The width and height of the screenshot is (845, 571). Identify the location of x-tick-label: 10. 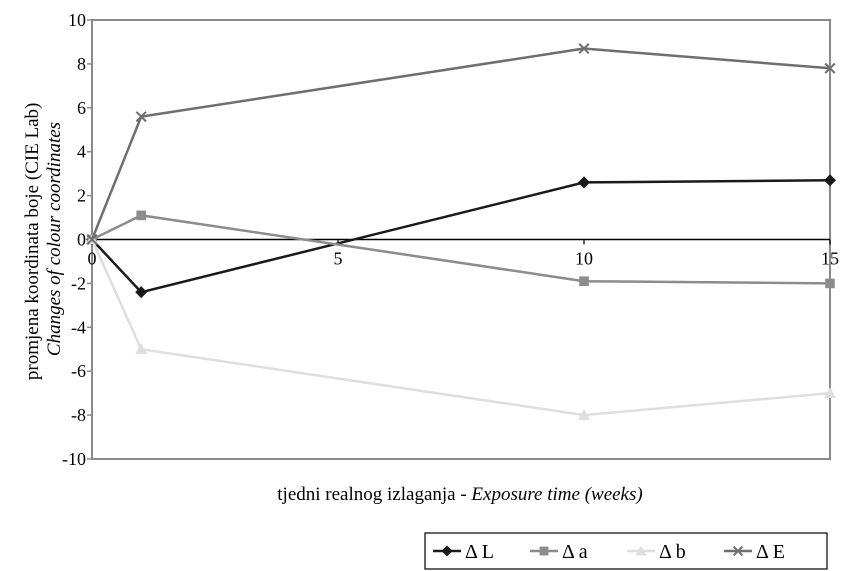
(584, 259).